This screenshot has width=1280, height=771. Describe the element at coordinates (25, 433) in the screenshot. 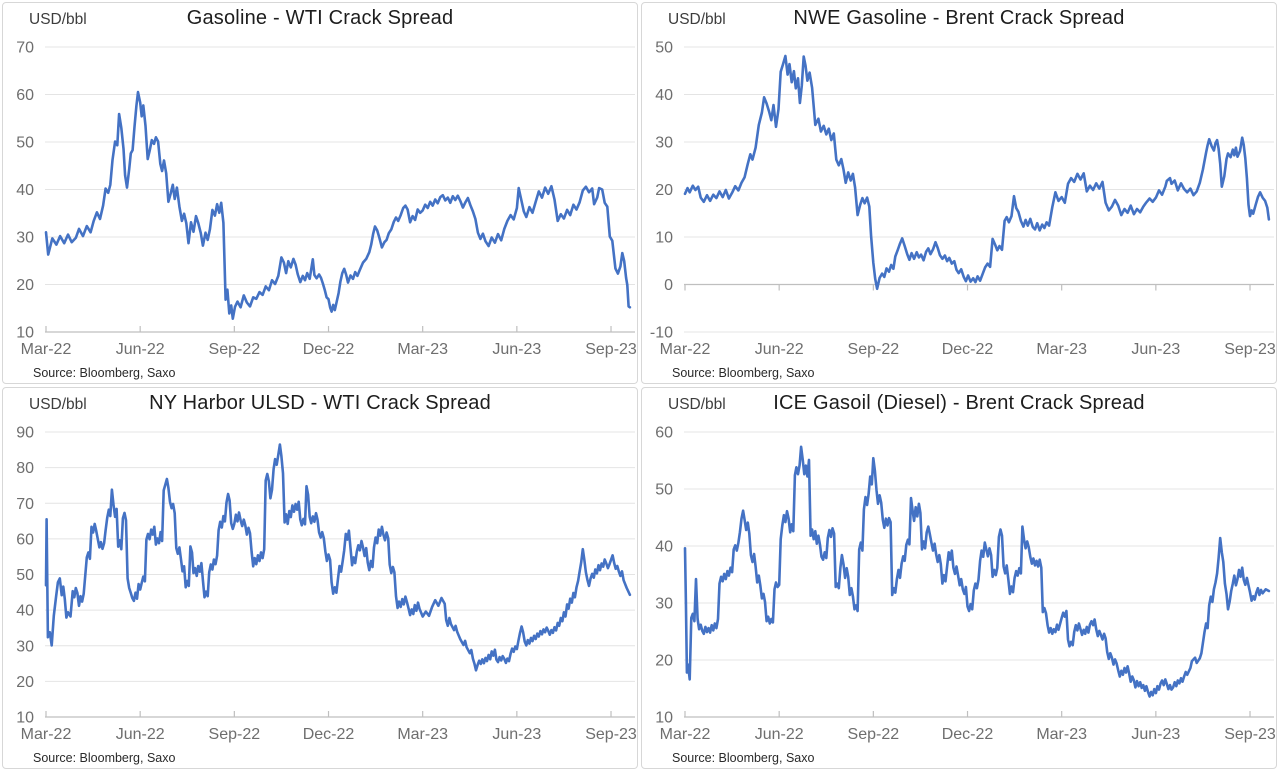

I see `y-tick-label: 90` at that location.